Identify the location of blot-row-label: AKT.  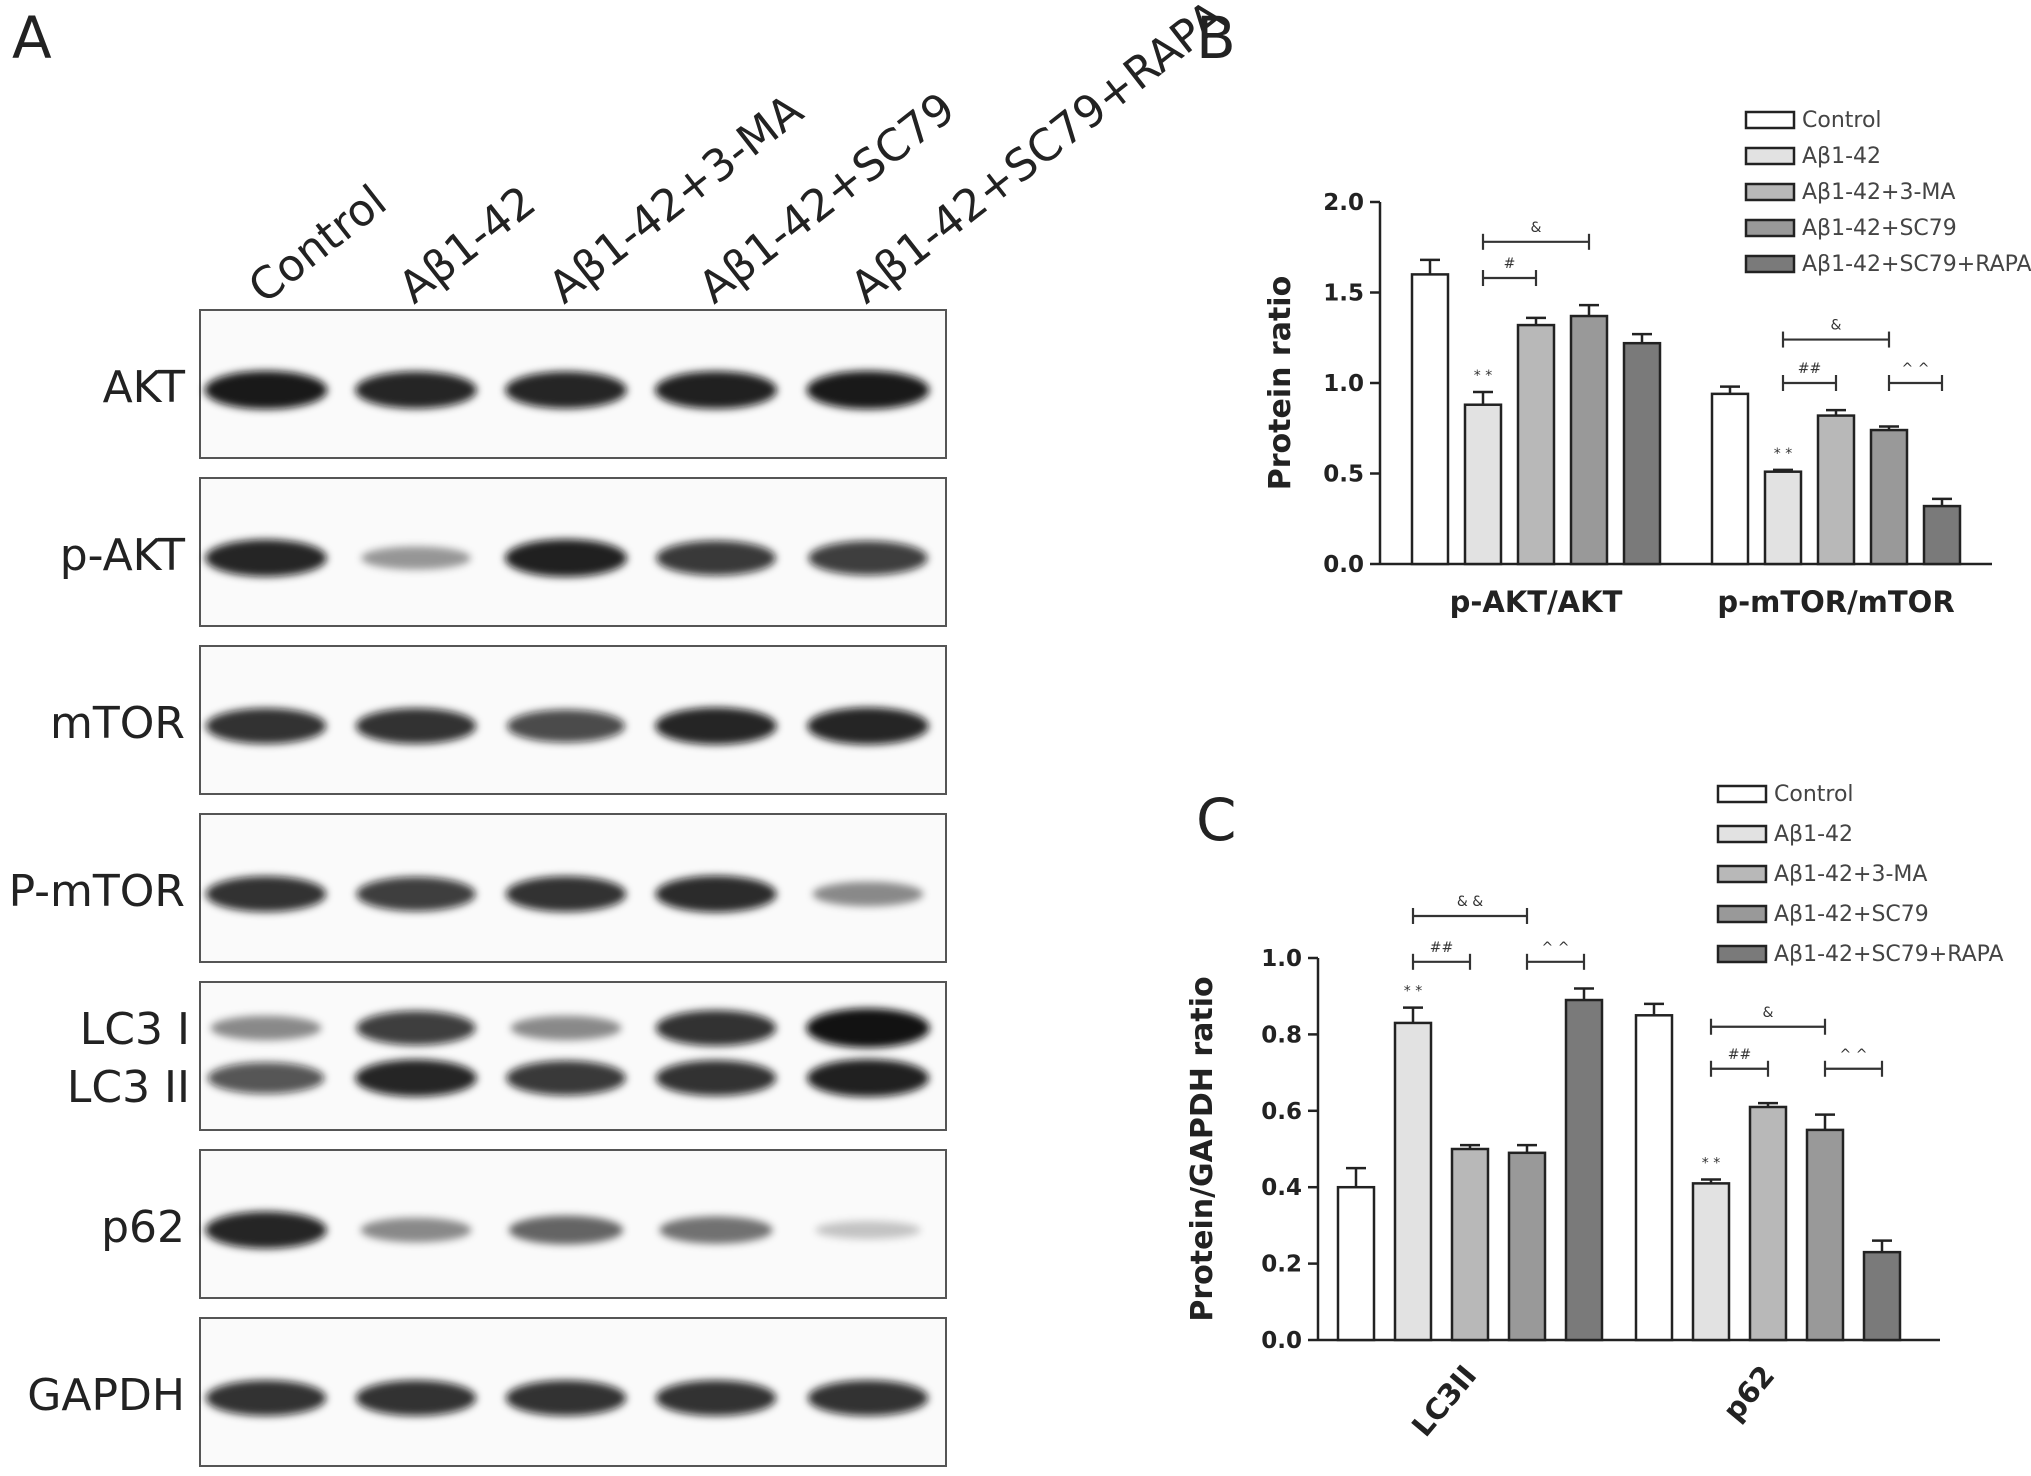
(144, 387).